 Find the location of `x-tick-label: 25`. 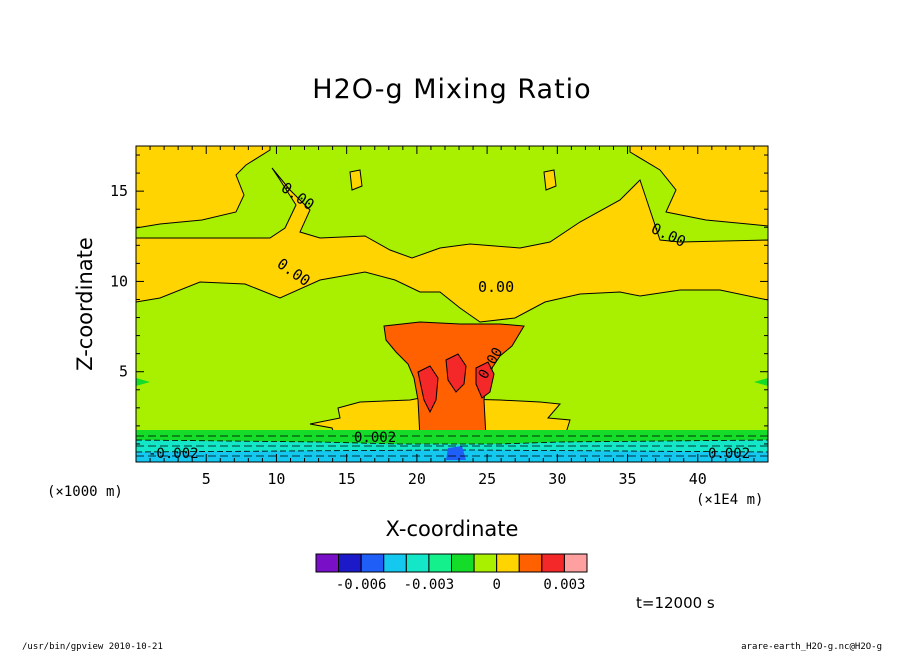

x-tick-label: 25 is located at coordinates (487, 479).